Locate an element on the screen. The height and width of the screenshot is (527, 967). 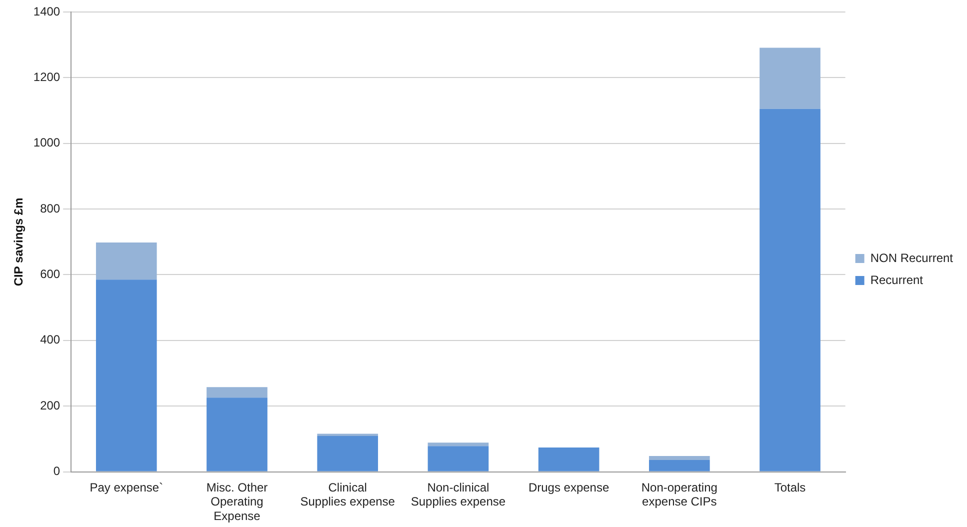
y-tick-label: 400 is located at coordinates (50, 339).